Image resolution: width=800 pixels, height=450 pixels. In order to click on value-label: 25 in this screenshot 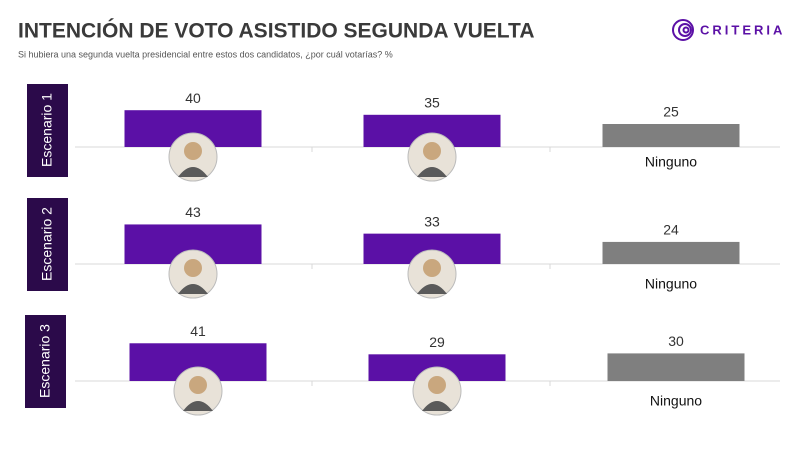, I will do `click(671, 112)`.